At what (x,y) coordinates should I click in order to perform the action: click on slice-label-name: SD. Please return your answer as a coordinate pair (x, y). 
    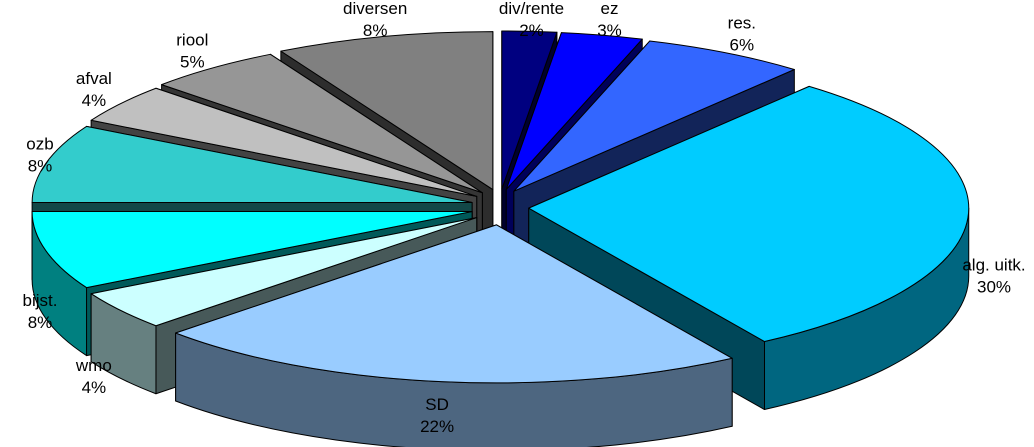
    Looking at the image, I should click on (437, 404).